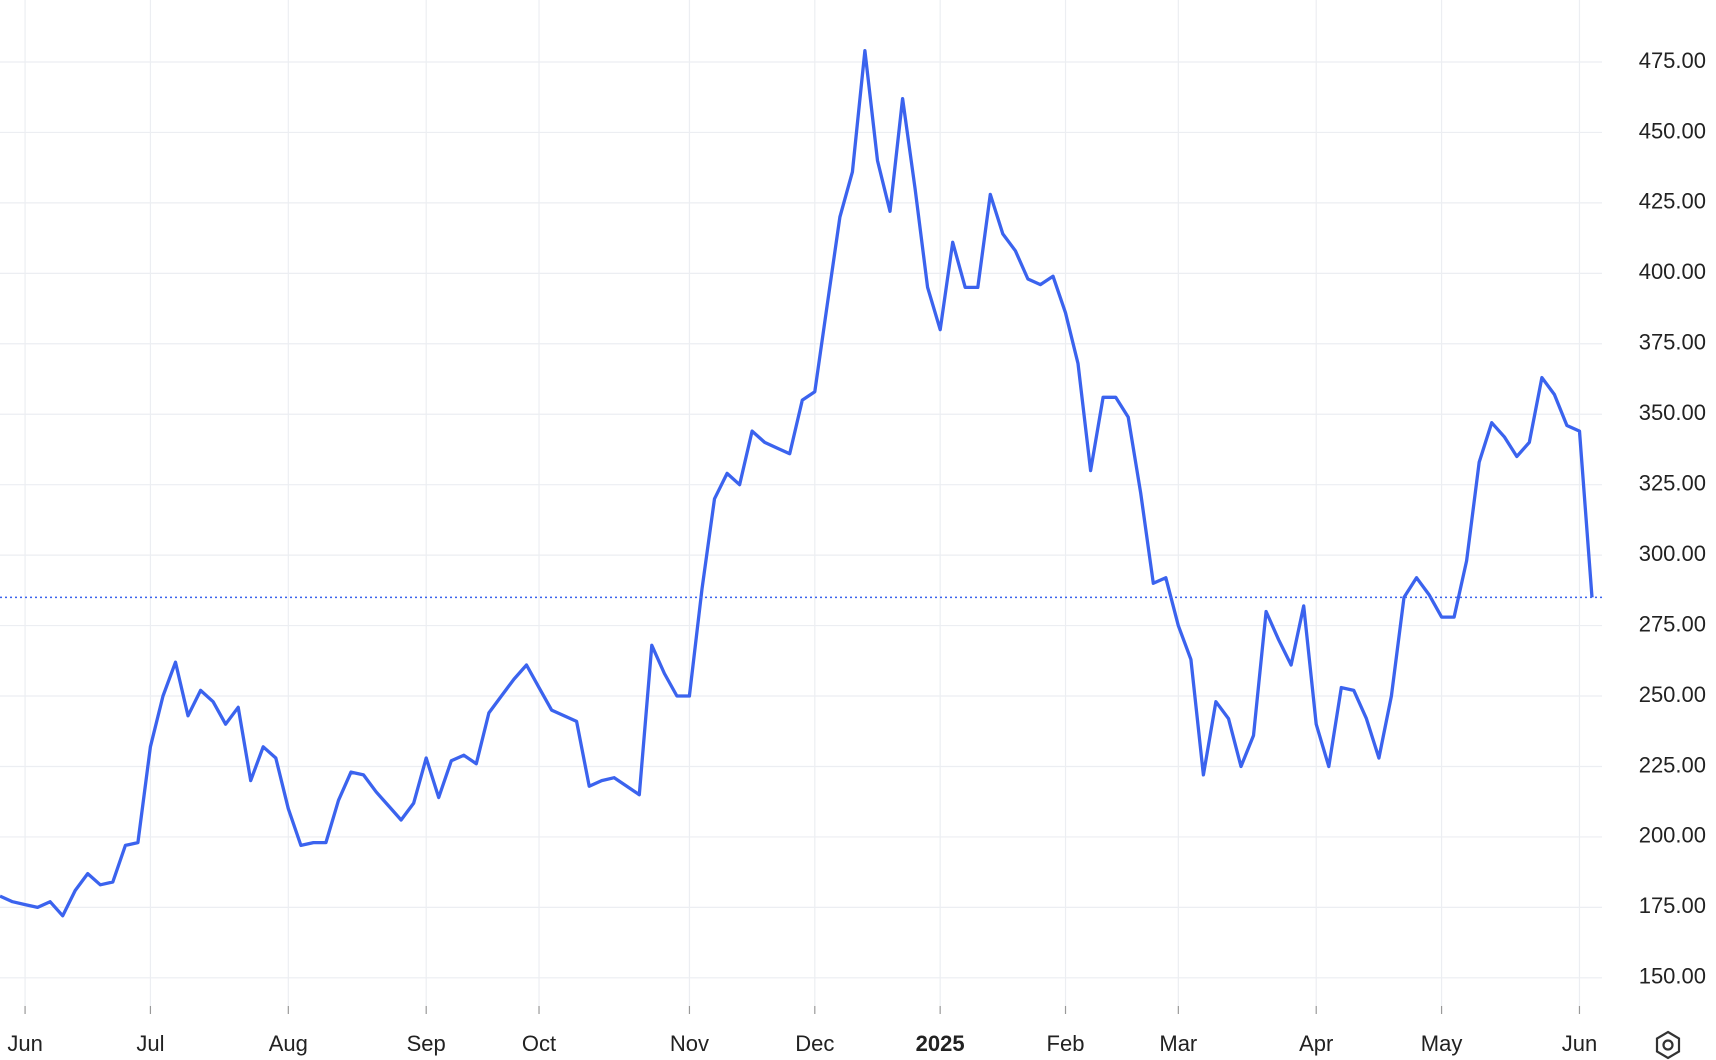 The image size is (1716, 1060). Describe the element at coordinates (150, 1043) in the screenshot. I see `x-tick-label: Jul` at that location.